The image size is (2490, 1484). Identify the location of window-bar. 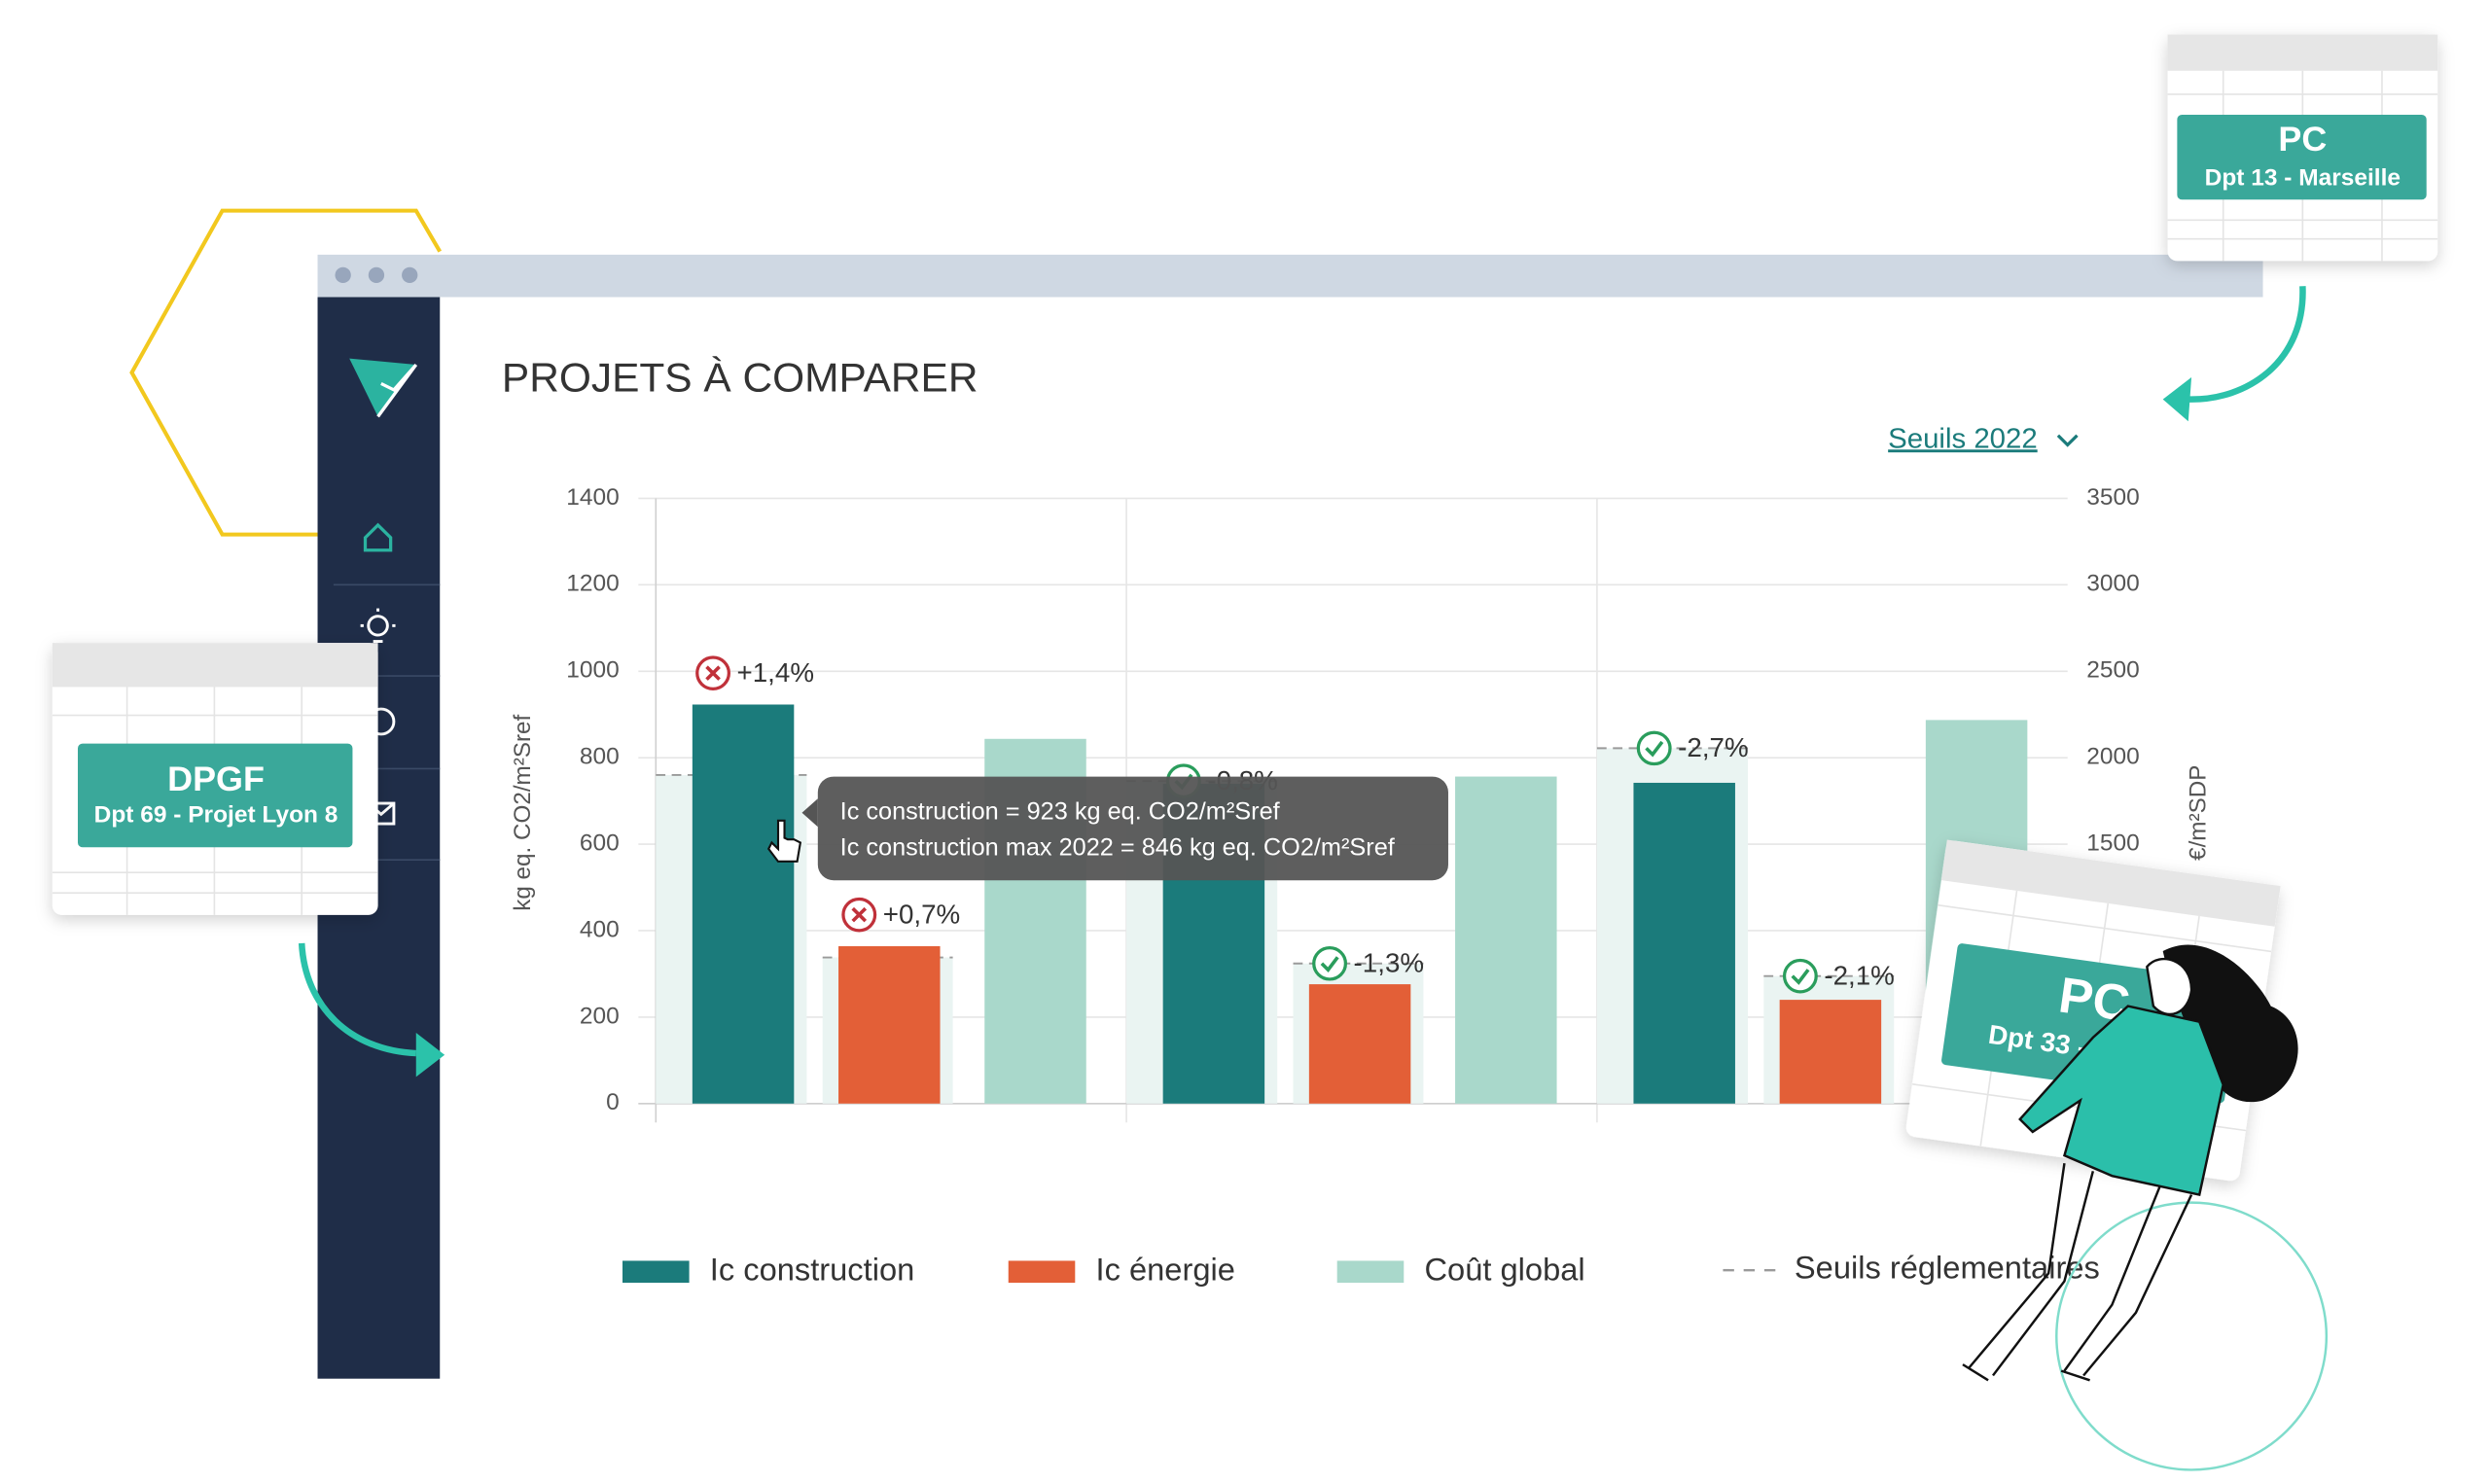
(1290, 276).